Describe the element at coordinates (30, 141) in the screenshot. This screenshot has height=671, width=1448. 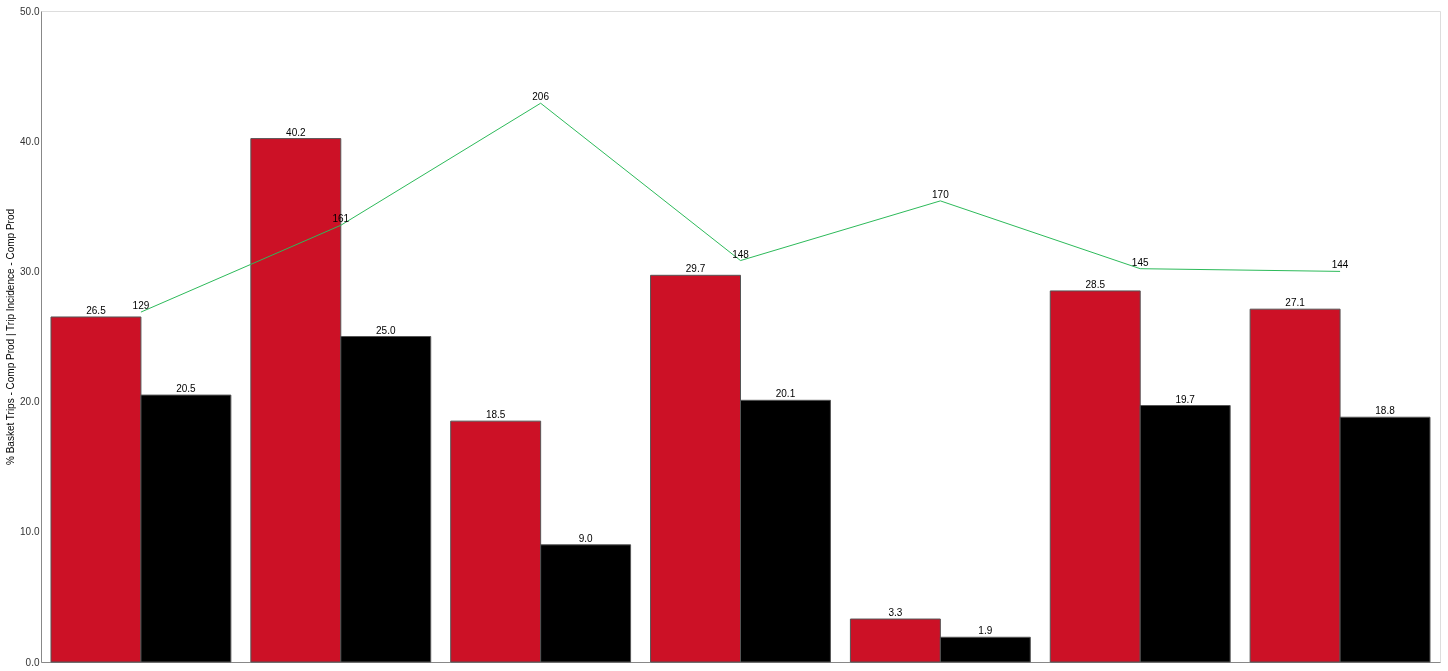
I see `y-tick-label: 40.0` at that location.